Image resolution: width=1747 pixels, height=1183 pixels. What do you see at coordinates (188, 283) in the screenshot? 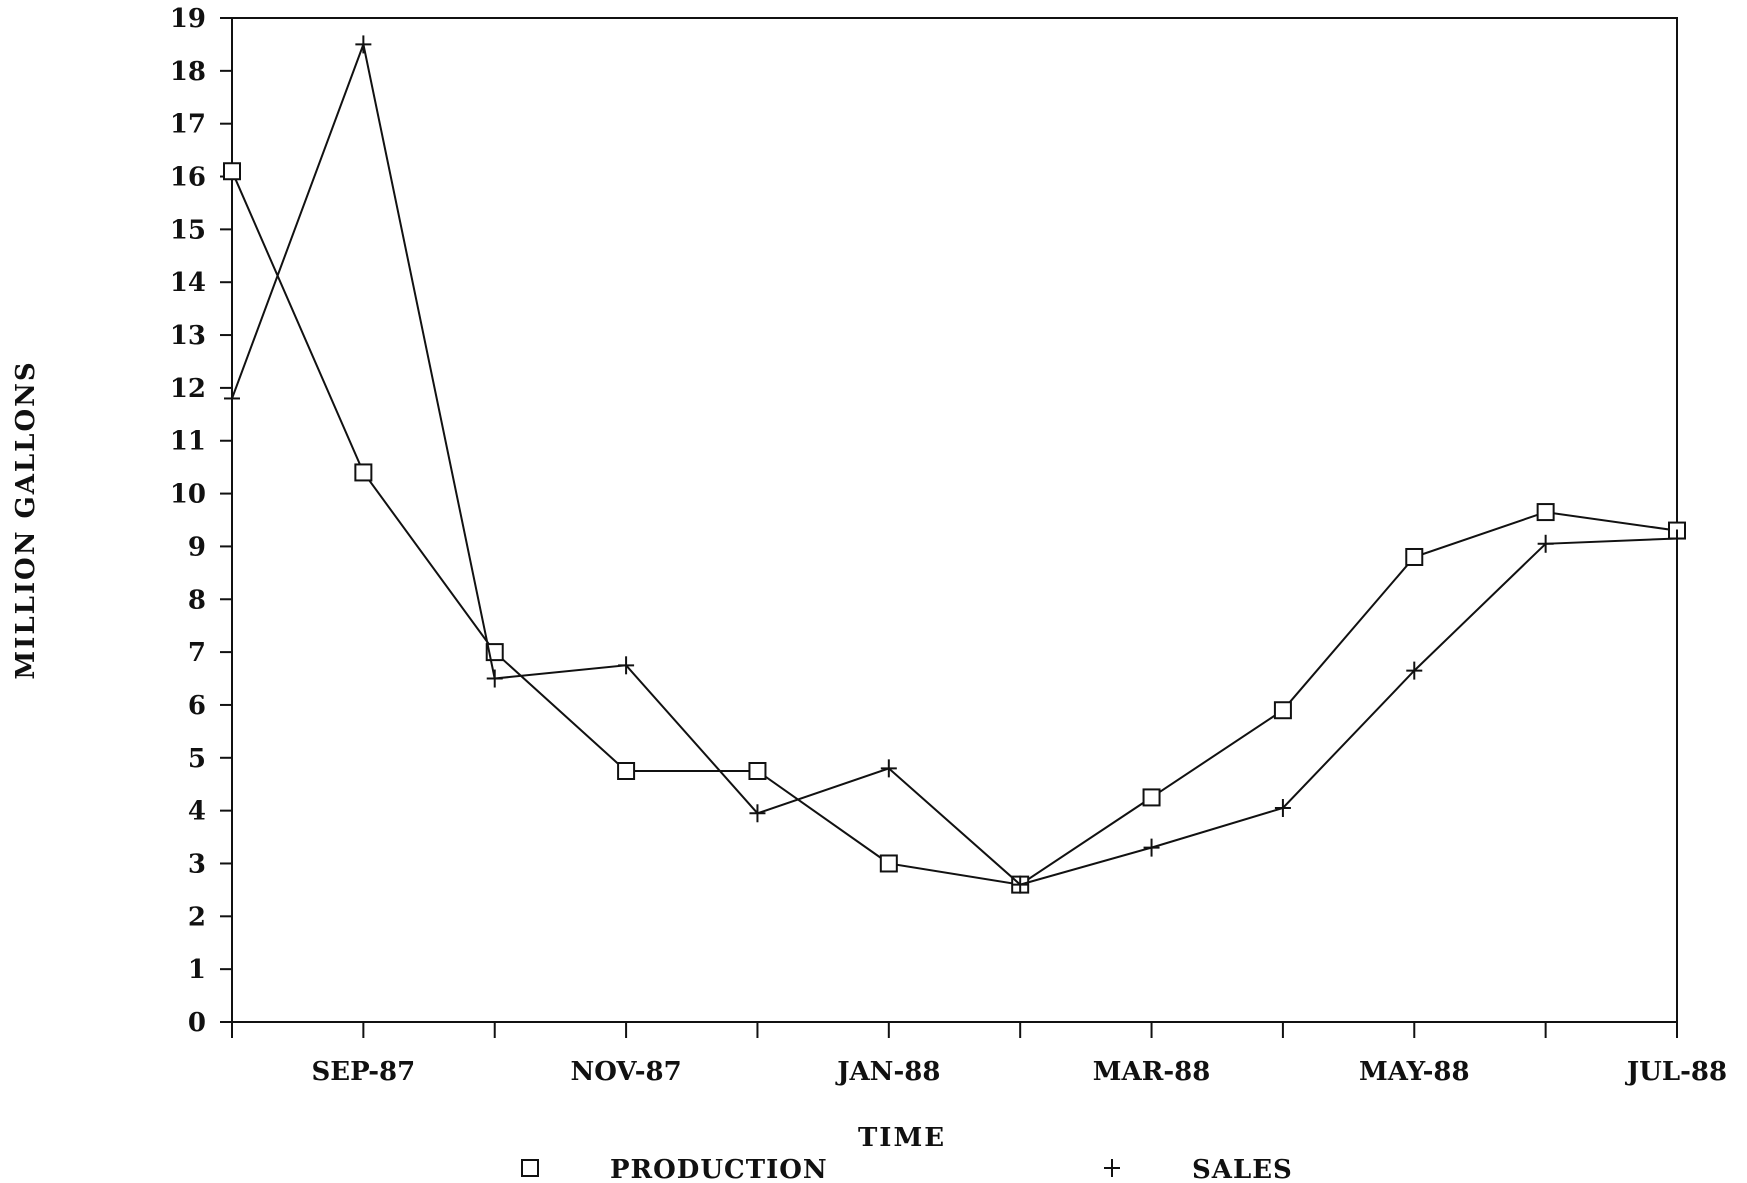
I see `y-tick-label: 14` at bounding box center [188, 283].